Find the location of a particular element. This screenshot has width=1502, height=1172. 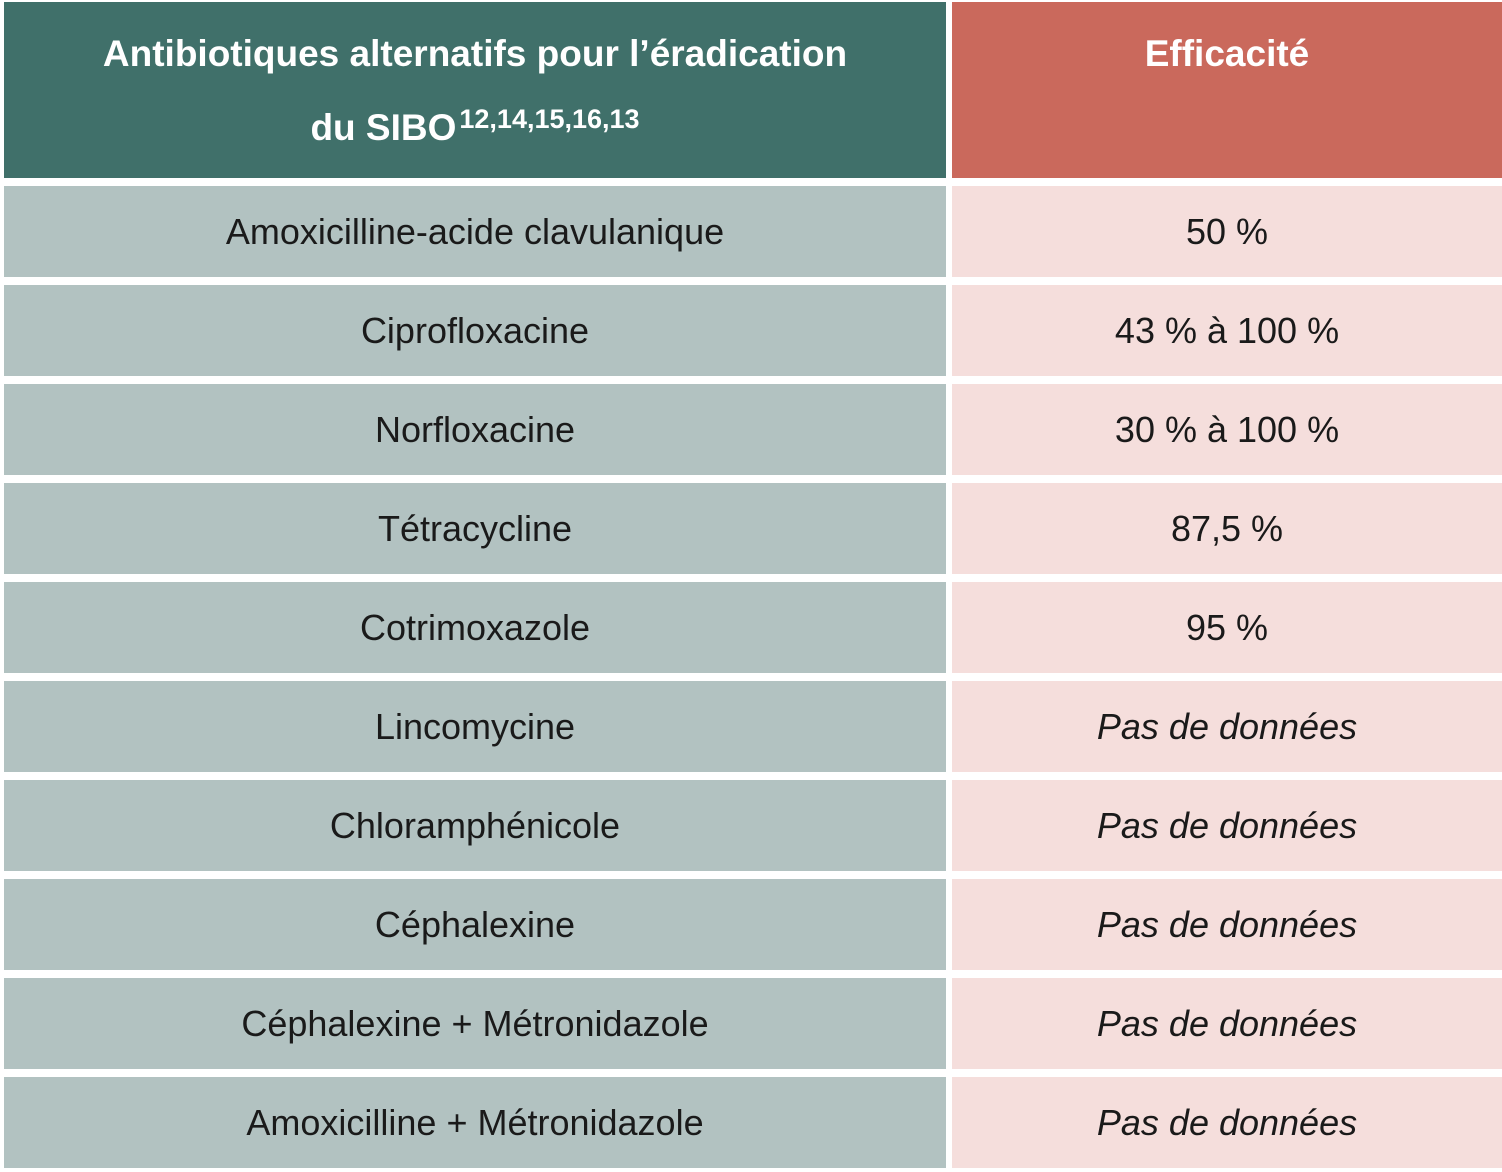

antibiotic-cell: Cotrimoxazole is located at coordinates (475, 627).